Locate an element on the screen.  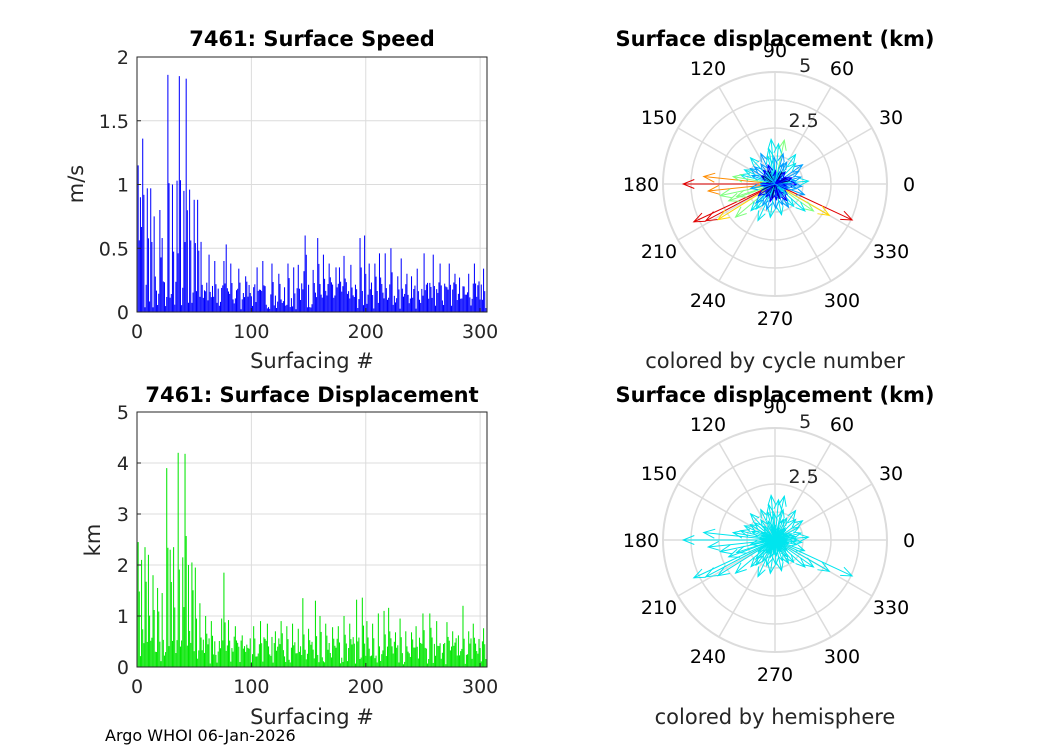
polar-cycle-core-vector is located at coordinates (769, 185).